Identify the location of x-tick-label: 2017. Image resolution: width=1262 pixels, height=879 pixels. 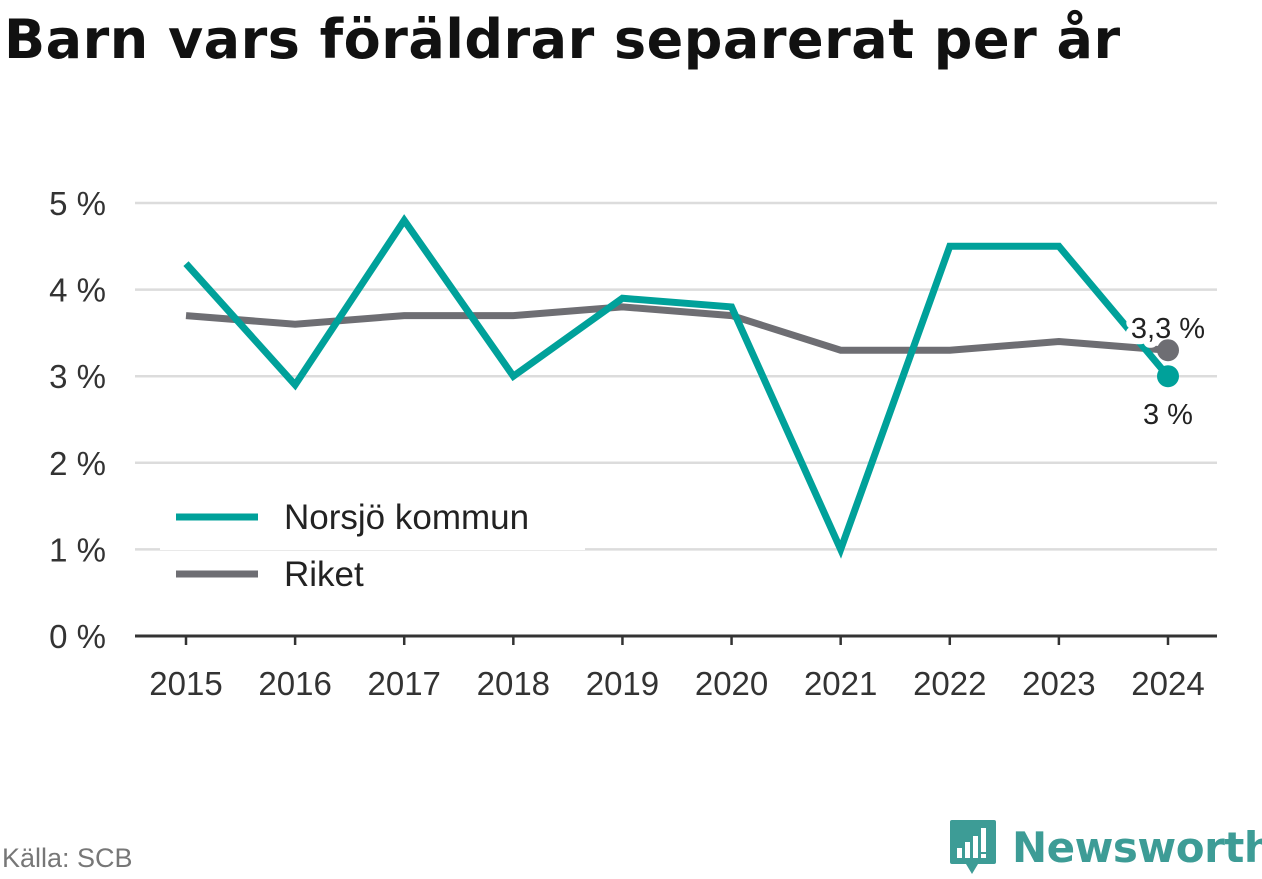
(404, 683).